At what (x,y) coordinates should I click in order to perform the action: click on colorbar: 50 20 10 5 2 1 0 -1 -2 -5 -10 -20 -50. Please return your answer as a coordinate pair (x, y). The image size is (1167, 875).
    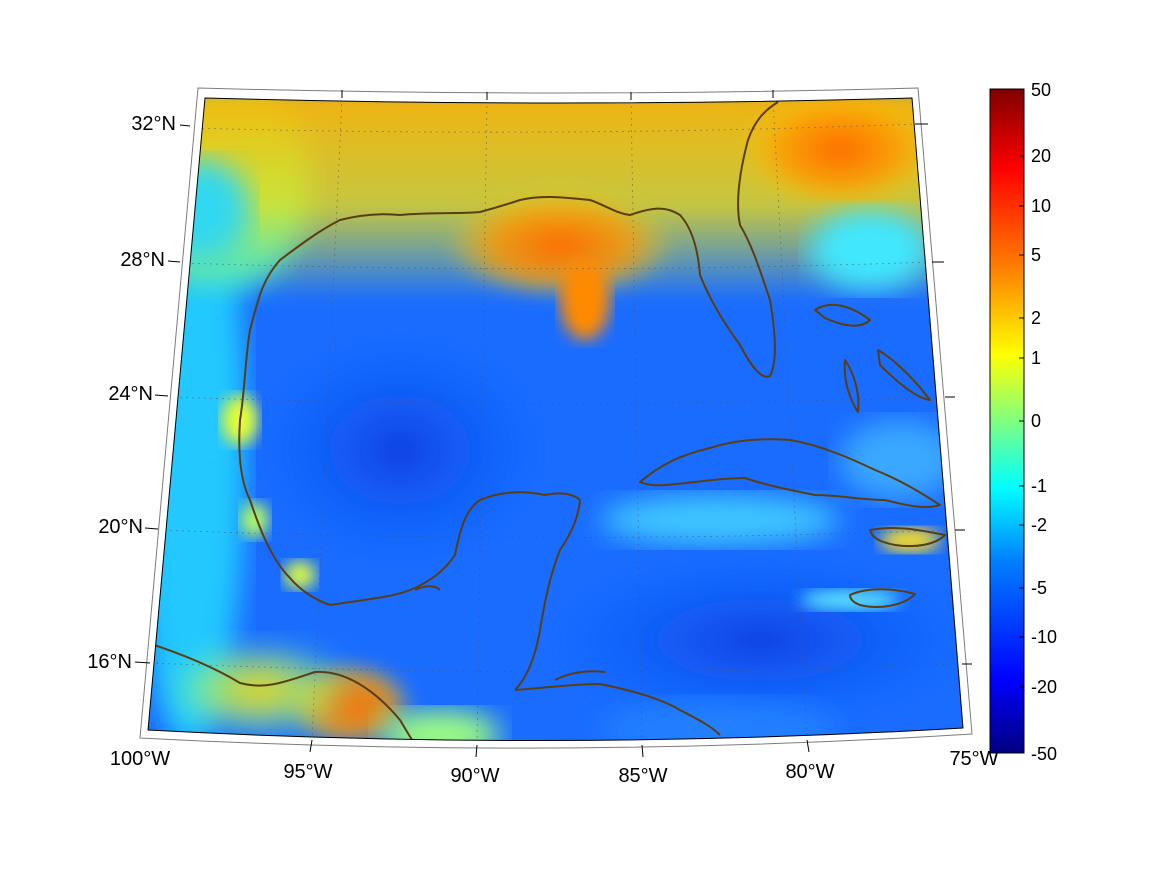
    Looking at the image, I should click on (1023, 422).